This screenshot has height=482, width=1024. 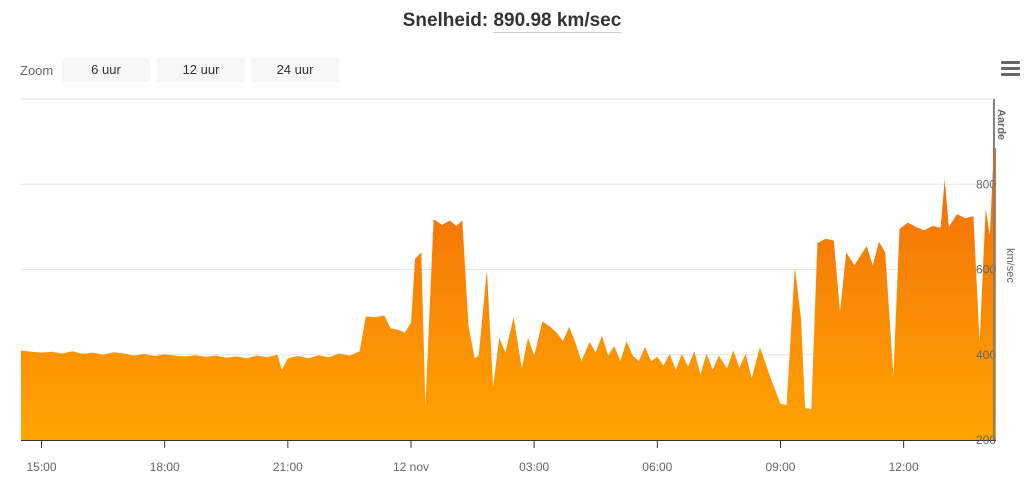 I want to click on x-tick-label: 06:00, so click(x=657, y=467).